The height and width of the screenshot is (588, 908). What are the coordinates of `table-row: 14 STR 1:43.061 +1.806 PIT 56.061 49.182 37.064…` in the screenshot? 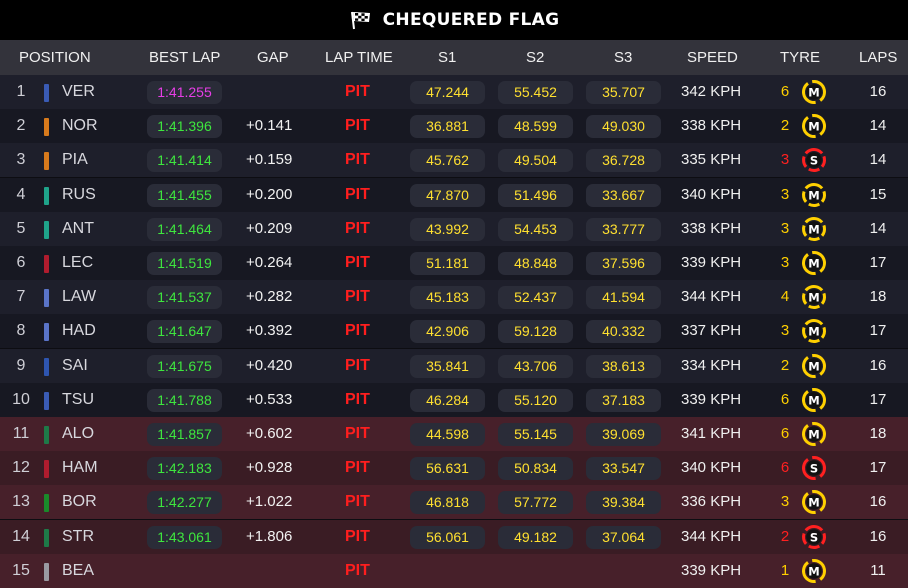 It's located at (454, 536).